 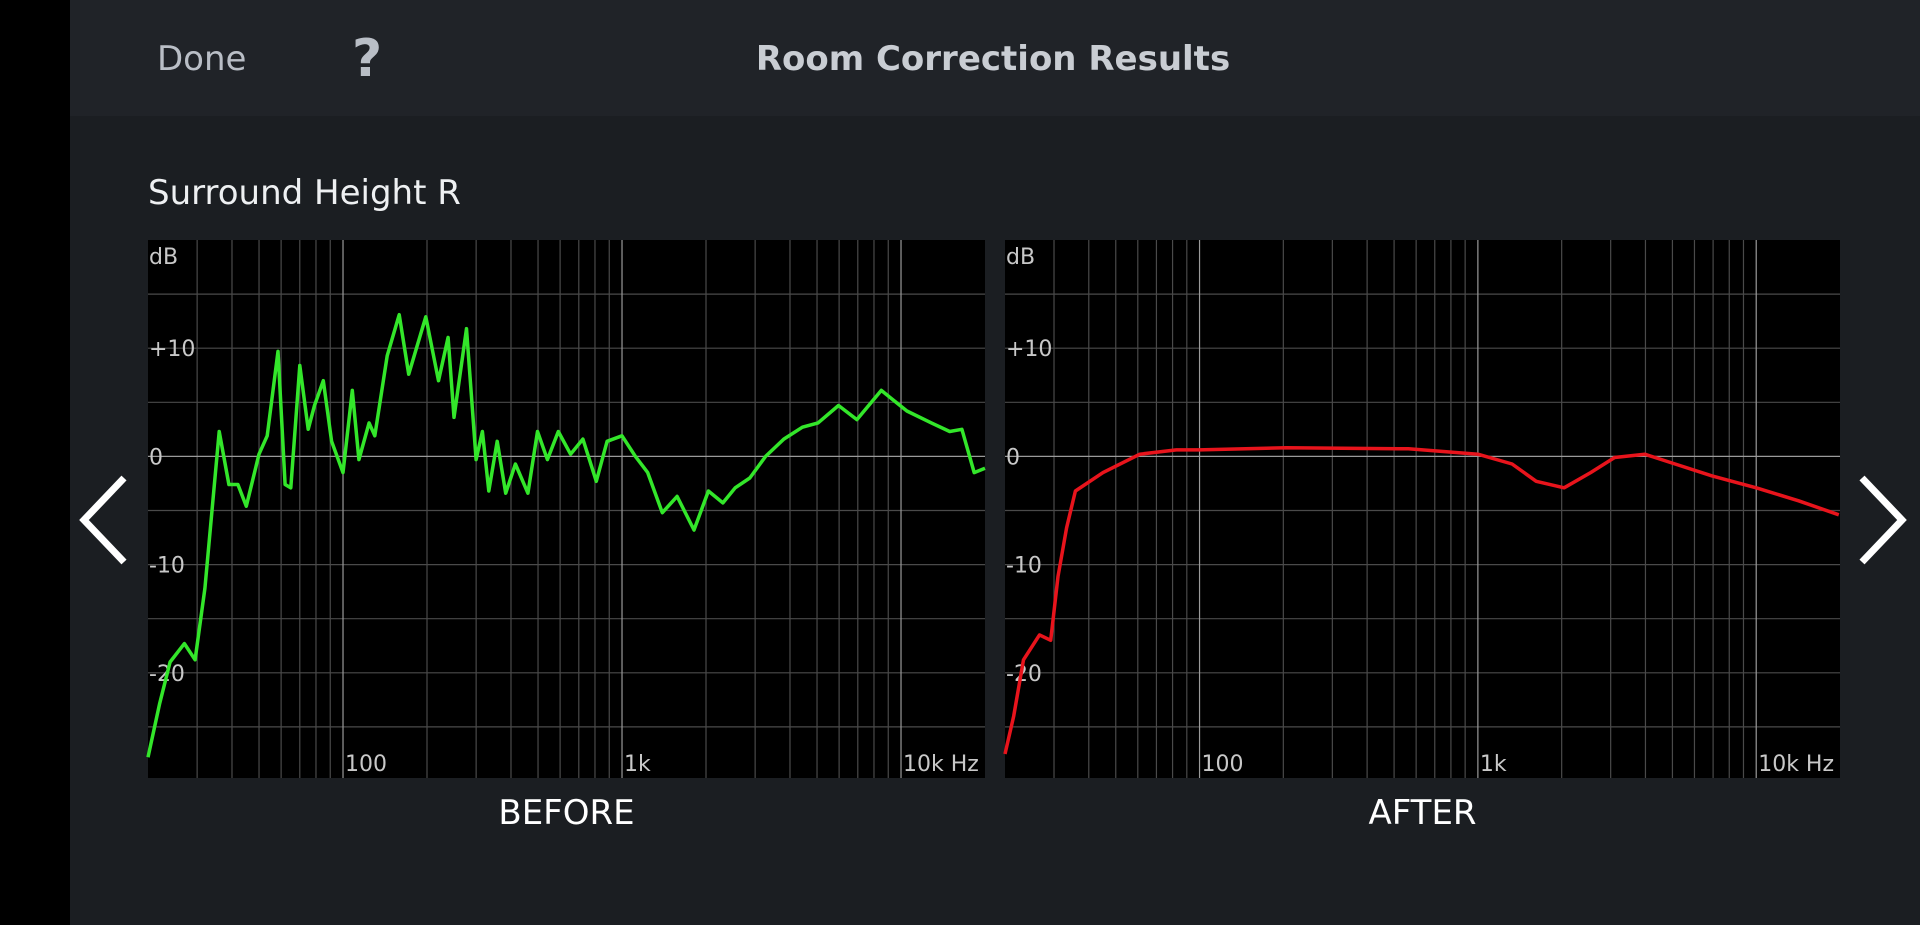 What do you see at coordinates (1422, 813) in the screenshot?
I see `chart-title: AFTER` at bounding box center [1422, 813].